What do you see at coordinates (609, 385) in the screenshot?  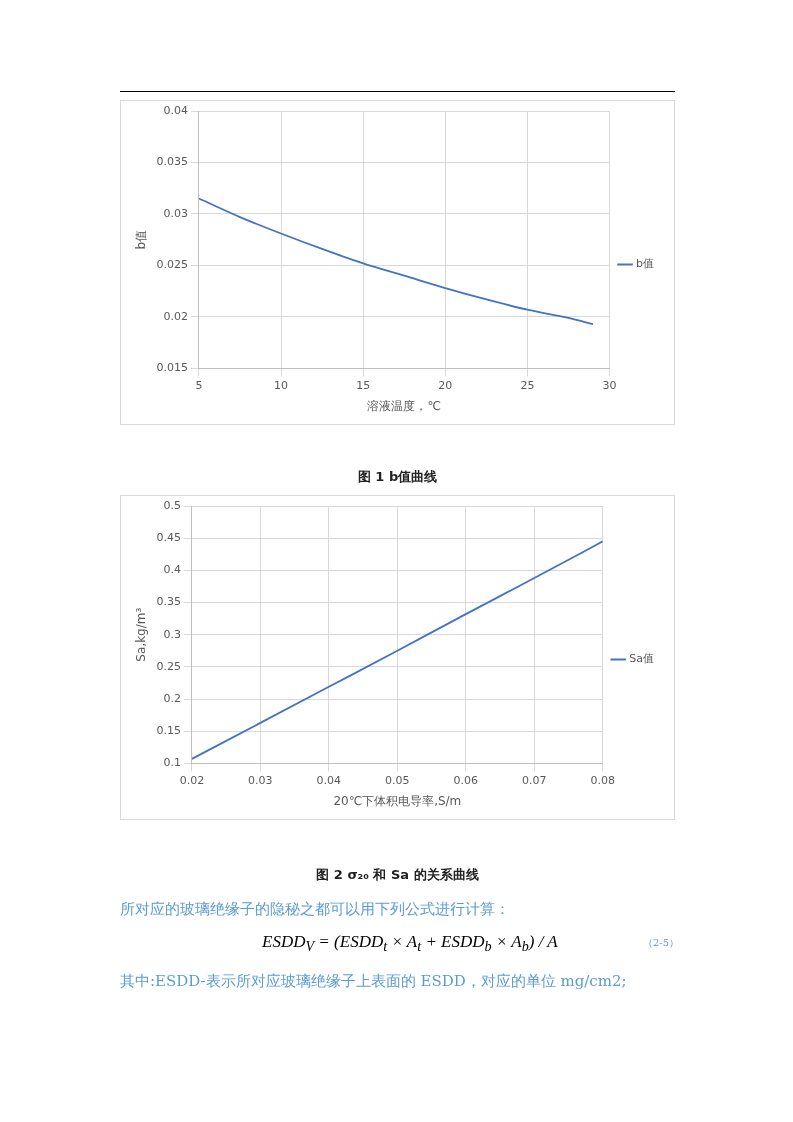 I see `x-tick-label: 30` at bounding box center [609, 385].